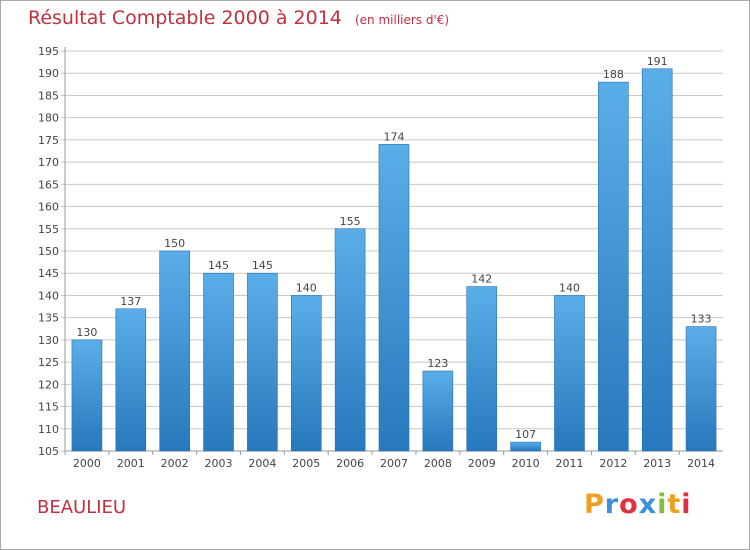 This screenshot has height=550, width=750. I want to click on x-tick-label: 2007, so click(394, 463).